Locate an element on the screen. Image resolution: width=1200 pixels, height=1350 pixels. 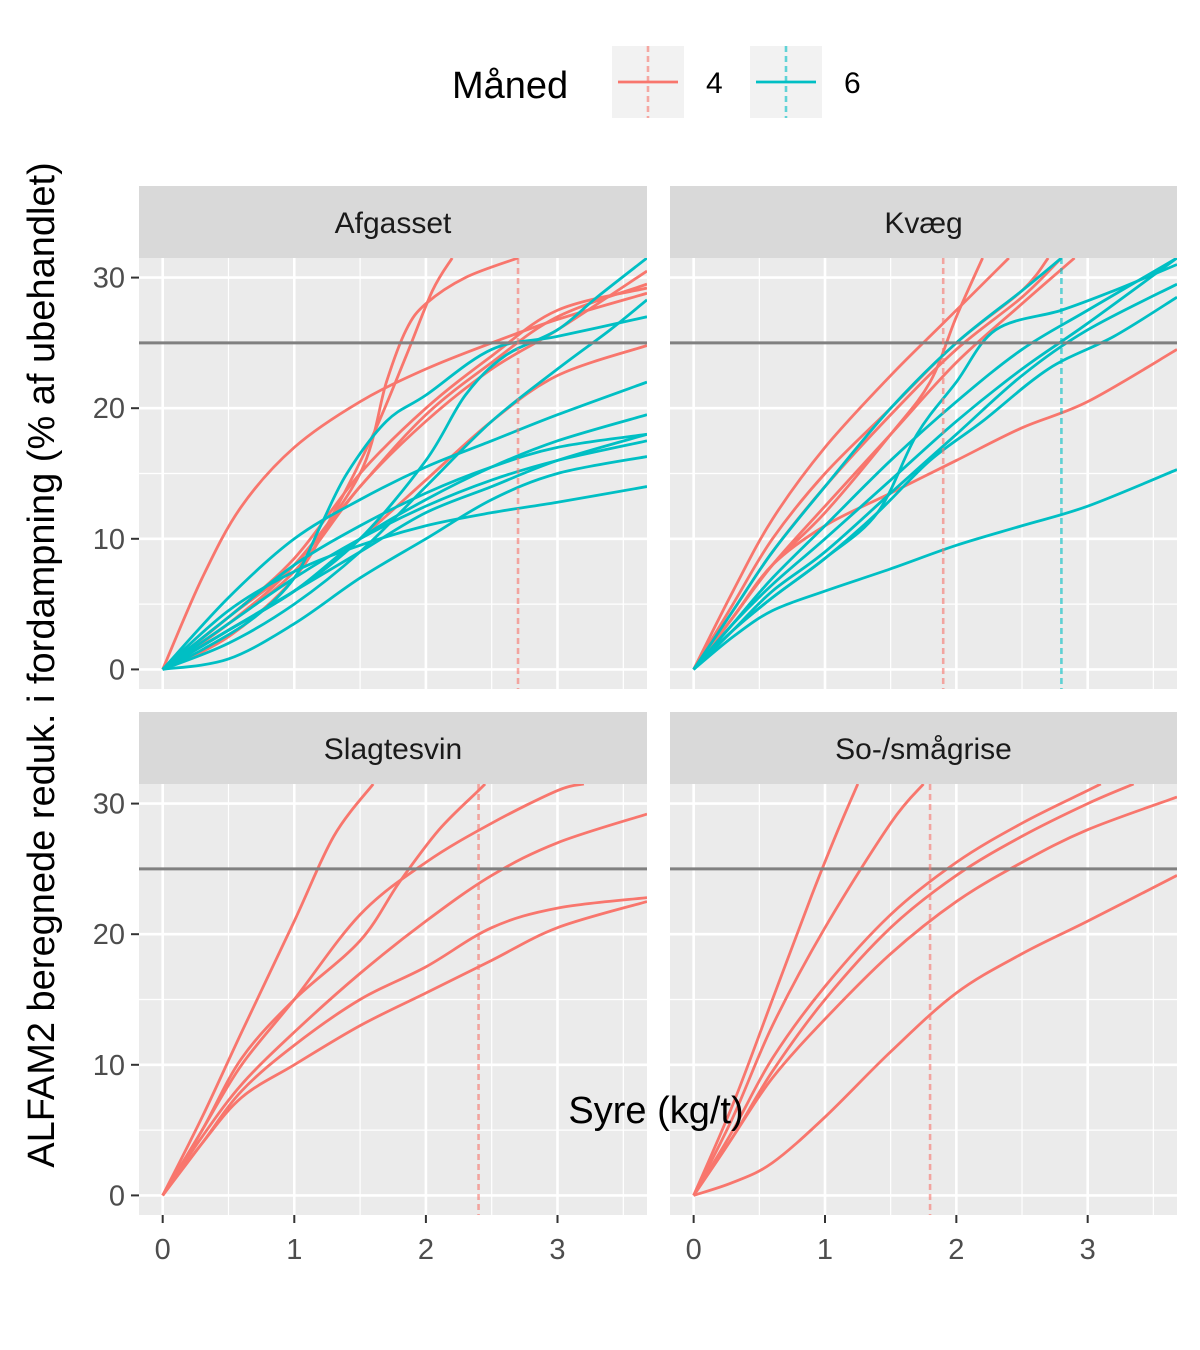
legend: Måned 4 6 is located at coordinates (656, 82).